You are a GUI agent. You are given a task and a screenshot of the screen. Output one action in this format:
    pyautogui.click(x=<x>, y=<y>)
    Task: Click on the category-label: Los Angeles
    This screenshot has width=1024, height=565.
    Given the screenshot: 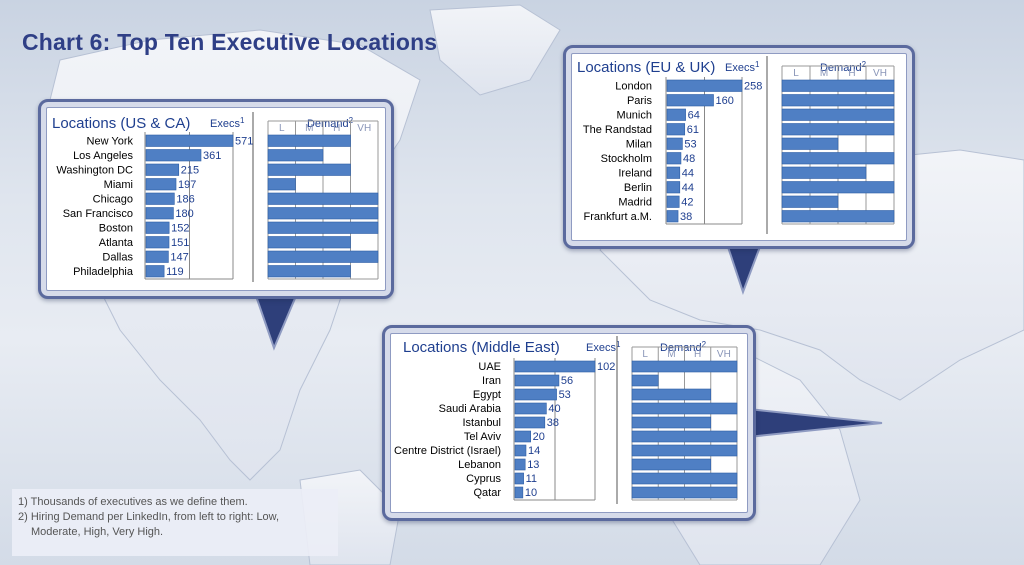 What is the action you would take?
    pyautogui.click(x=103, y=156)
    